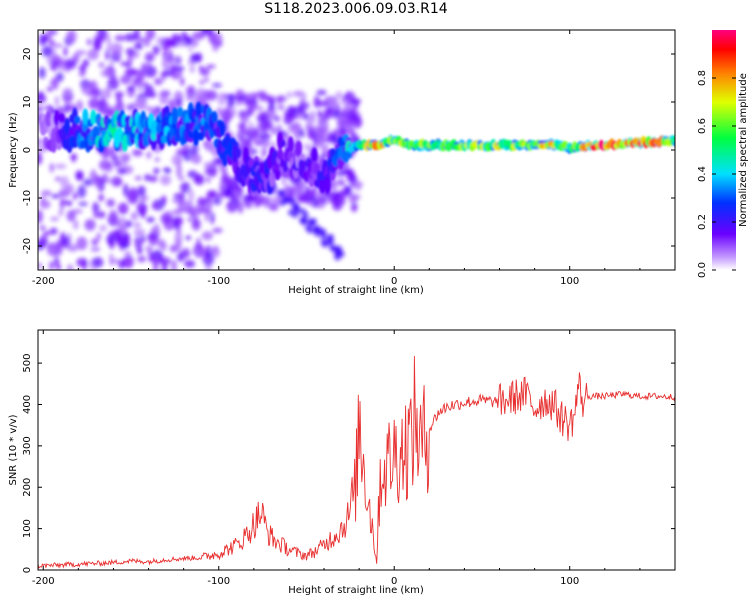  Describe the element at coordinates (724, 150) in the screenshot. I see `colorbar-gradient` at that location.